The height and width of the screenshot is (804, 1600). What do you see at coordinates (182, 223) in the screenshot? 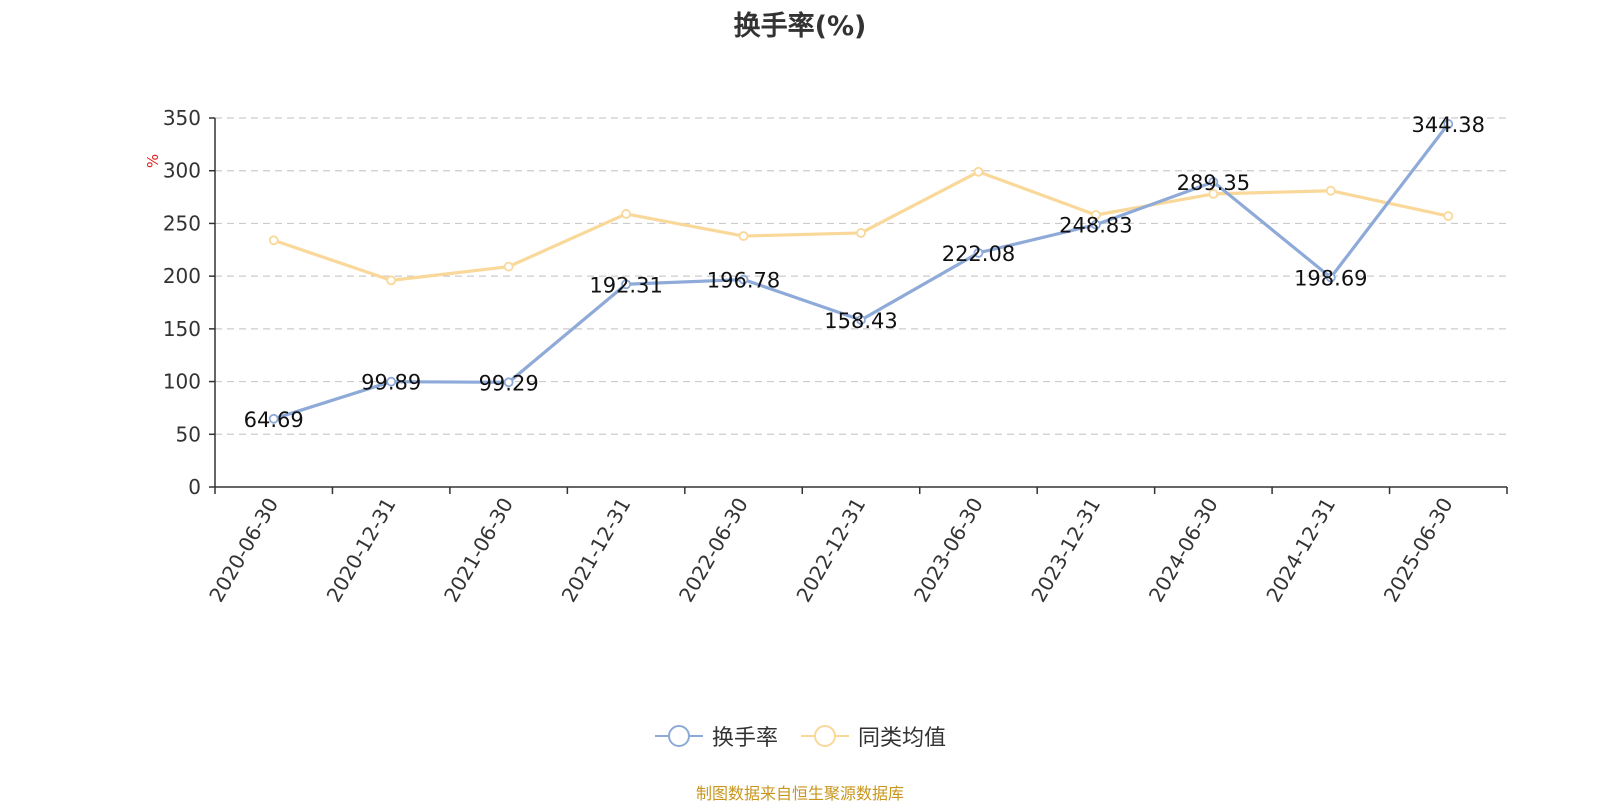
I see `y-tick-label: 250` at bounding box center [182, 223].